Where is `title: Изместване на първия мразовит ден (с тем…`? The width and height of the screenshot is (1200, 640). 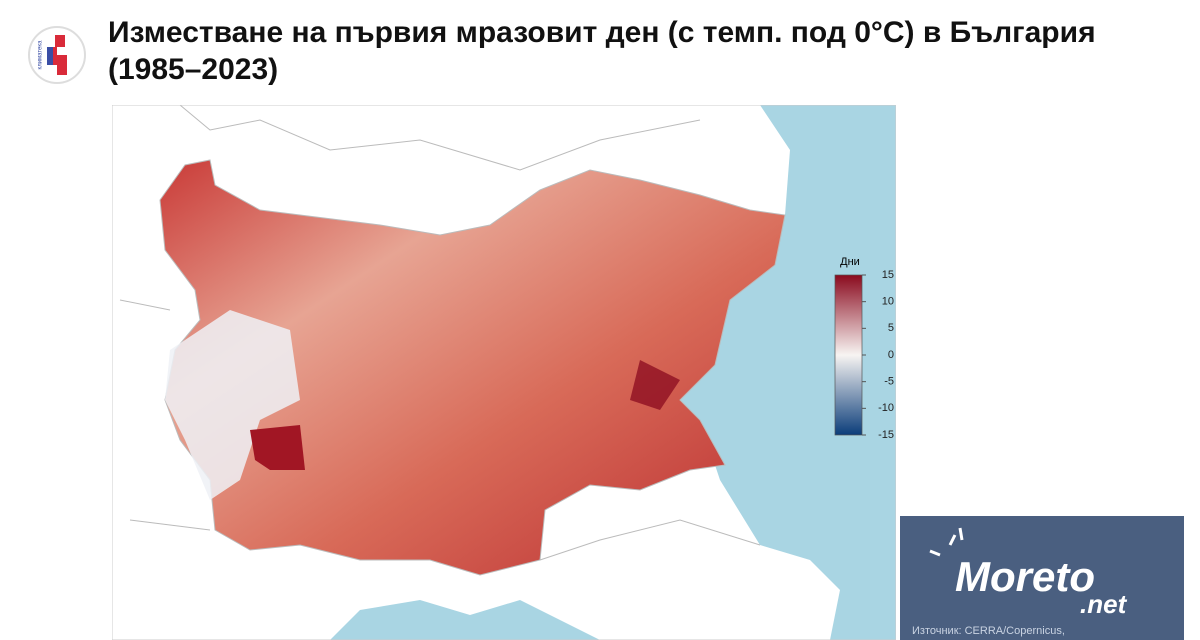 title: Изместване на първия мразовит ден (с тем… is located at coordinates (602, 51).